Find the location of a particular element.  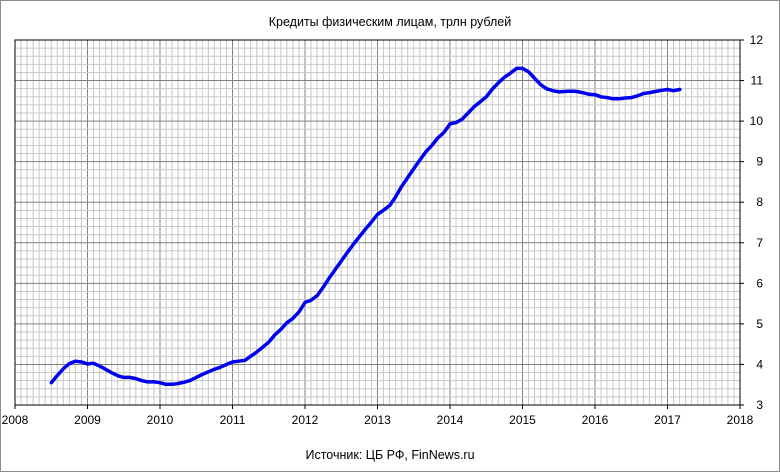

x-tick-label: 2013 is located at coordinates (377, 420).